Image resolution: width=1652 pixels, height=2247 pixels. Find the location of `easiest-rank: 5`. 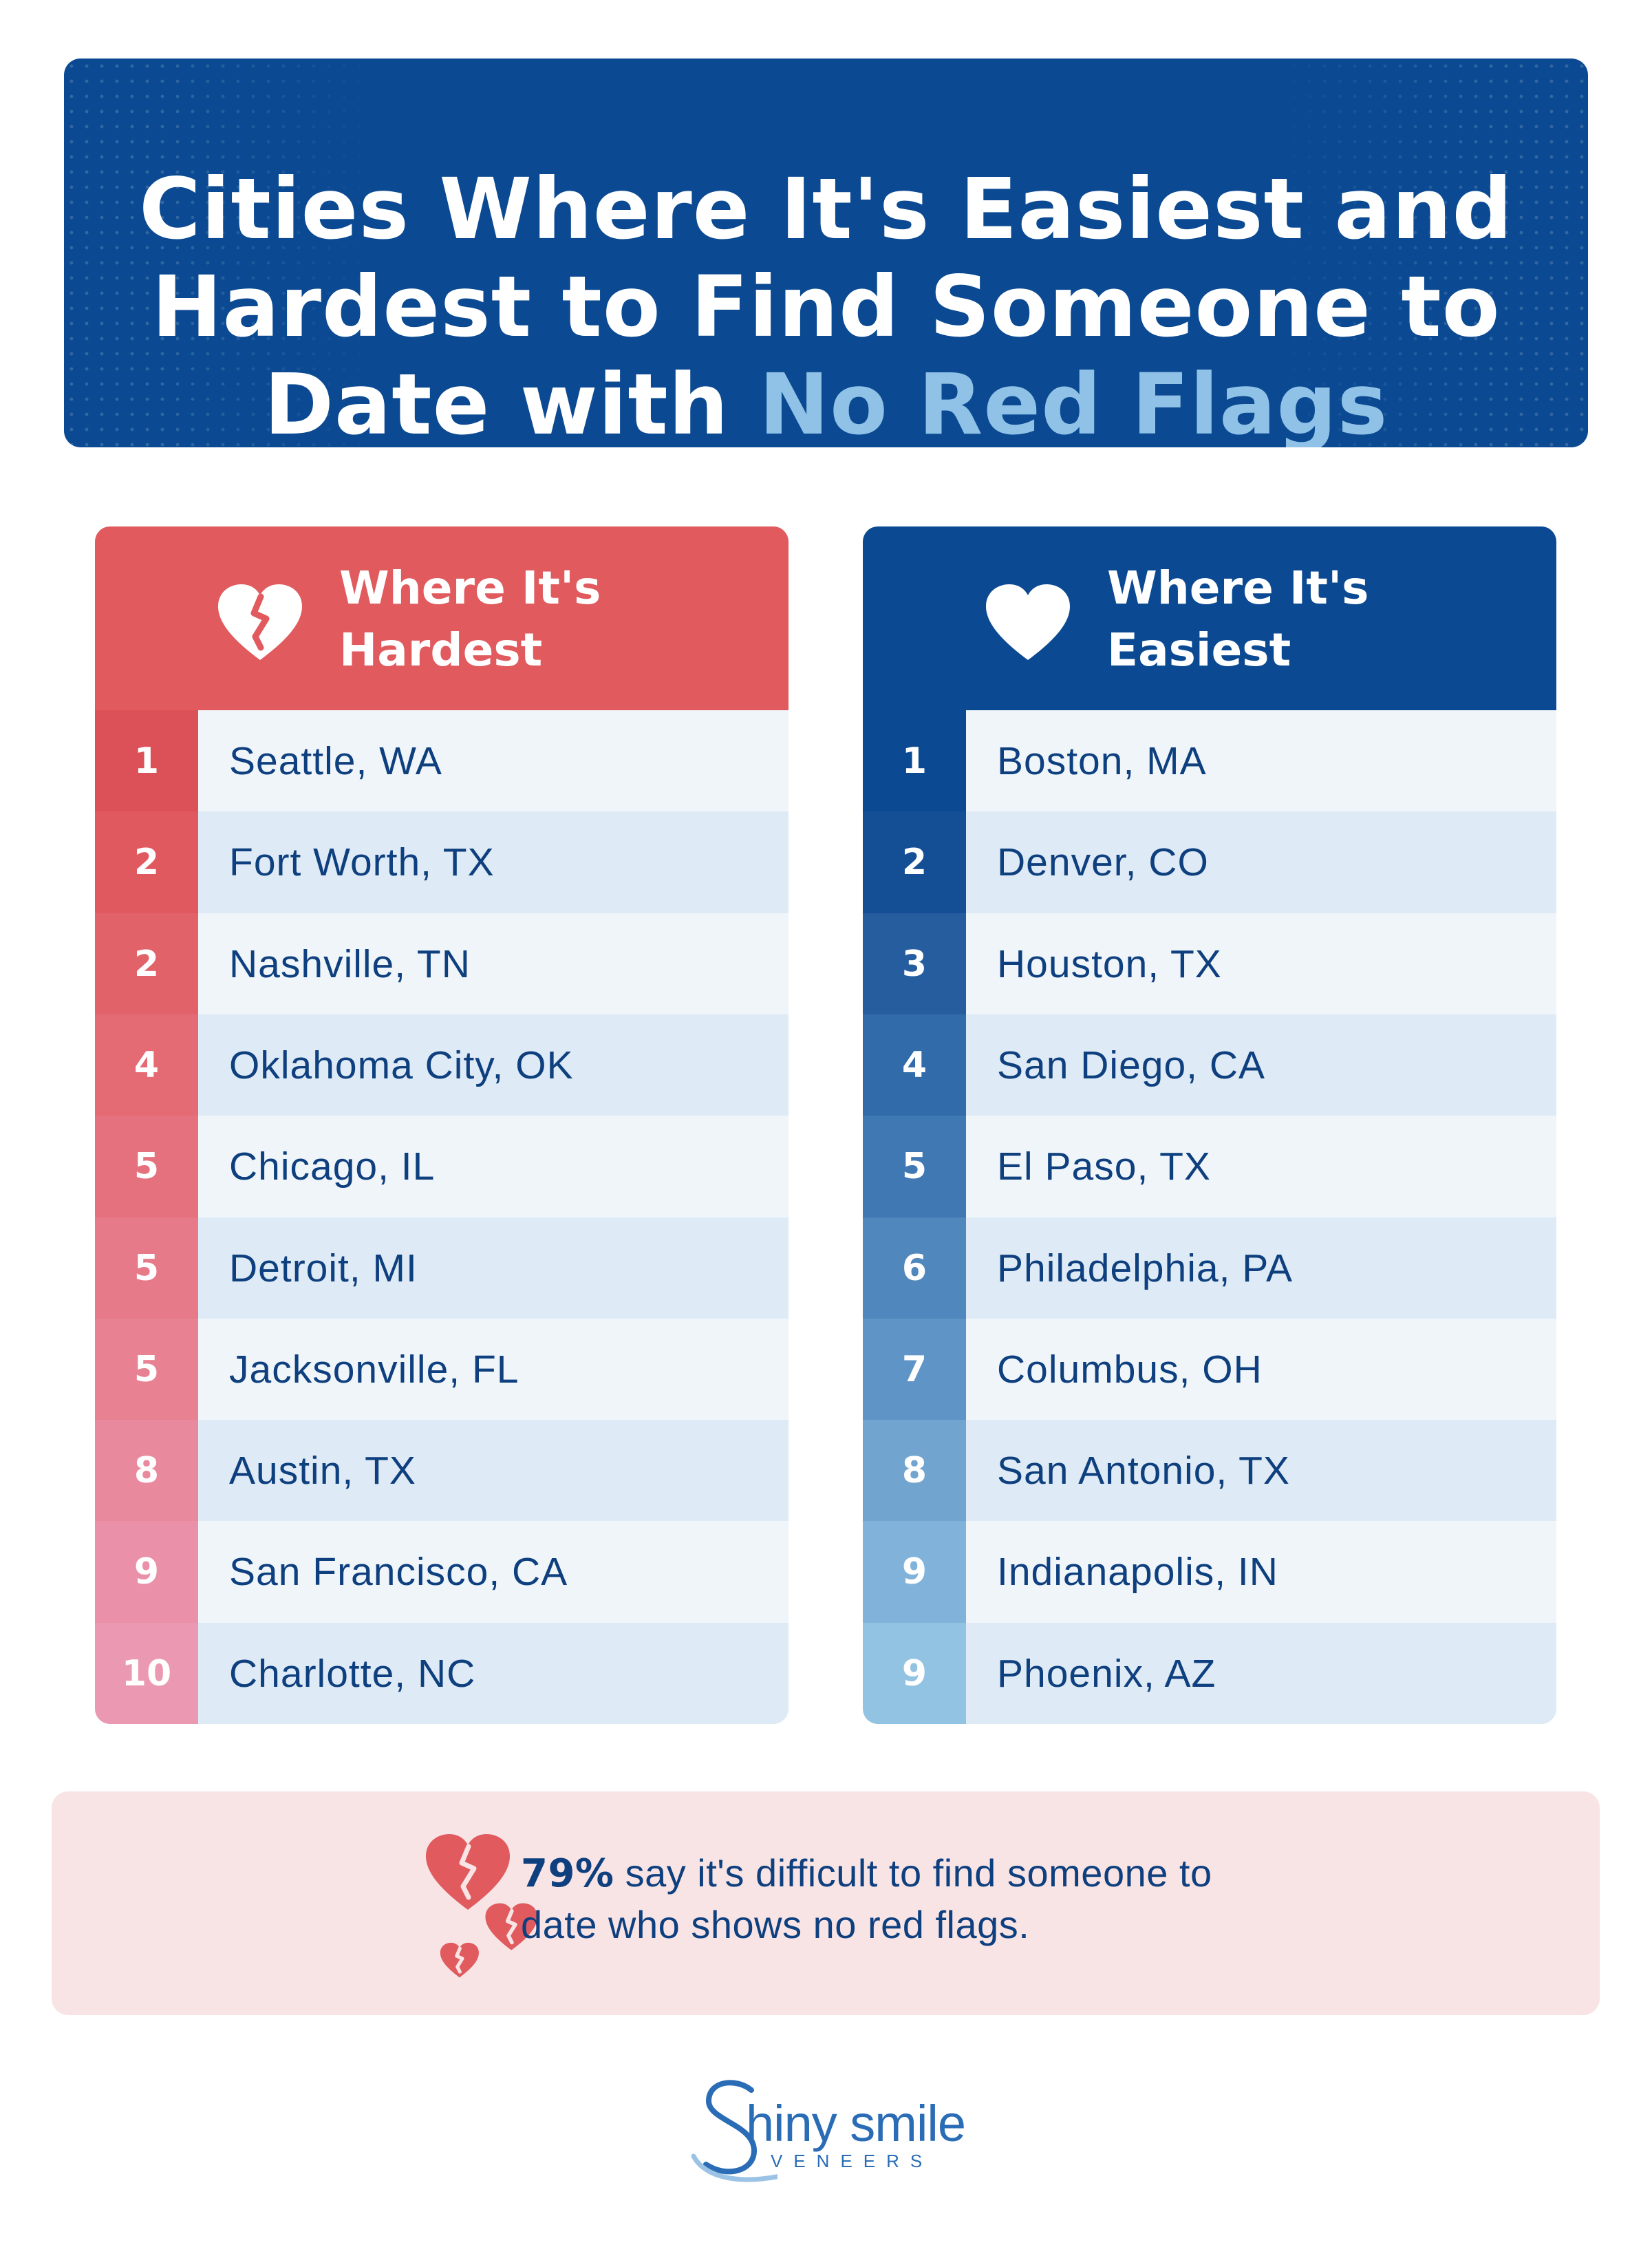

easiest-rank: 5 is located at coordinates (914, 1167).